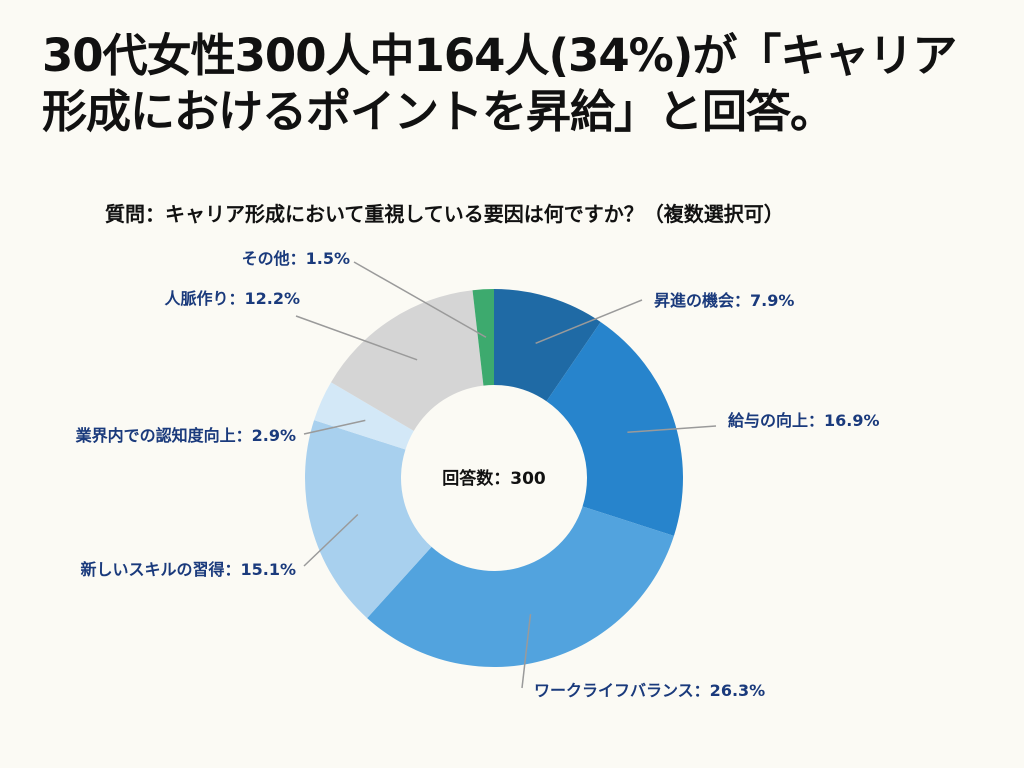  I want to click on slice-label-2: 給与の向上：16.9%, so click(804, 420).